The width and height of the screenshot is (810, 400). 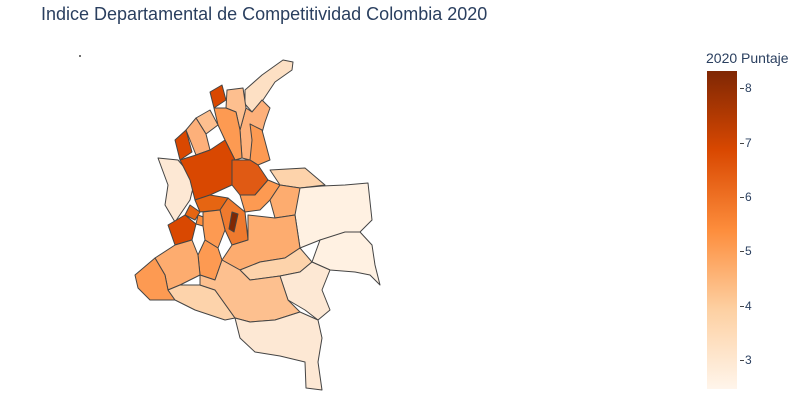 What do you see at coordinates (192, 212) in the screenshot?
I see `region-risaralda` at bounding box center [192, 212].